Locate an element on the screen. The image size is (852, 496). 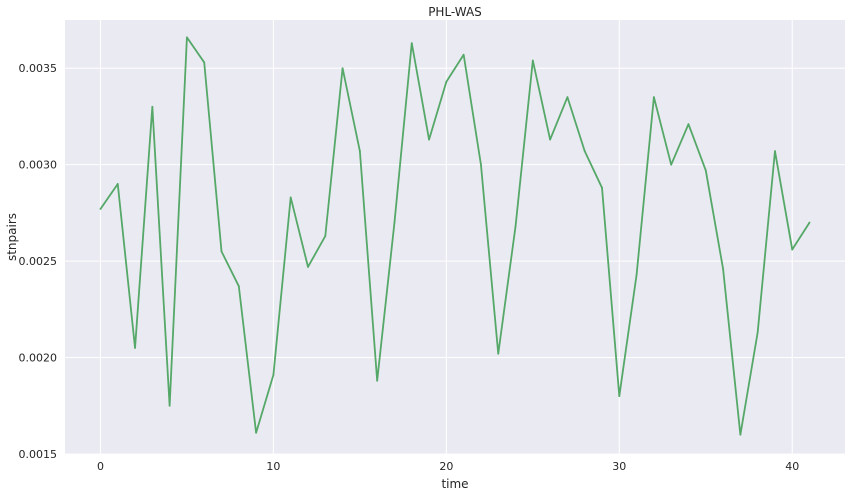
y-tick-label: 0.0025 is located at coordinates (38, 261).